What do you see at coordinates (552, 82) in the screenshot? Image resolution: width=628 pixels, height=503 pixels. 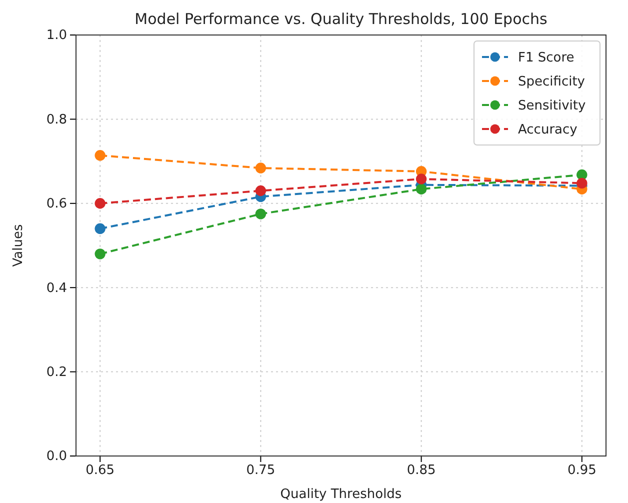 I see `legend-label: Specificity` at bounding box center [552, 82].